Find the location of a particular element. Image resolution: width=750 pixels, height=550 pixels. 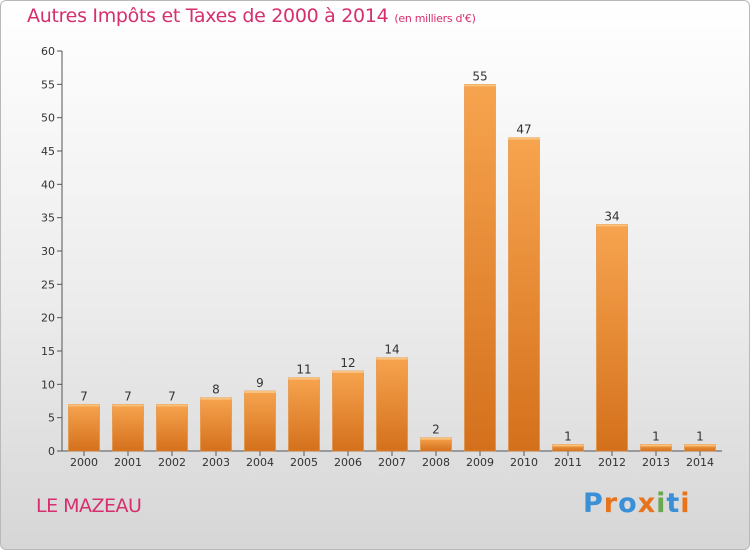

y-tick-label: 5 is located at coordinates (51, 418).